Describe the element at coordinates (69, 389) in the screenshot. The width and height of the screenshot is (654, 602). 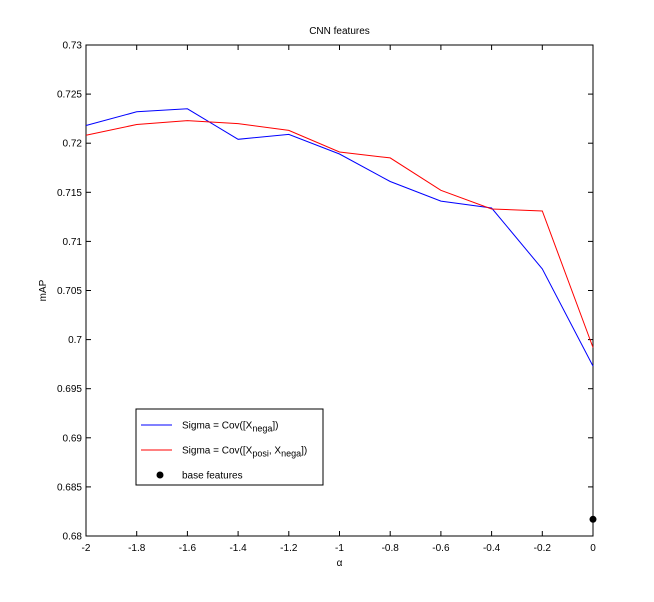
I see `y-tick-label: 0.695` at that location.